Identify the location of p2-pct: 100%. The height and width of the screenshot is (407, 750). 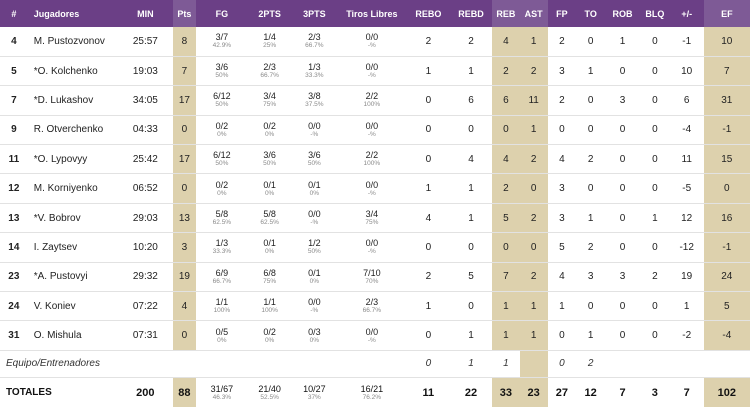
(269, 311).